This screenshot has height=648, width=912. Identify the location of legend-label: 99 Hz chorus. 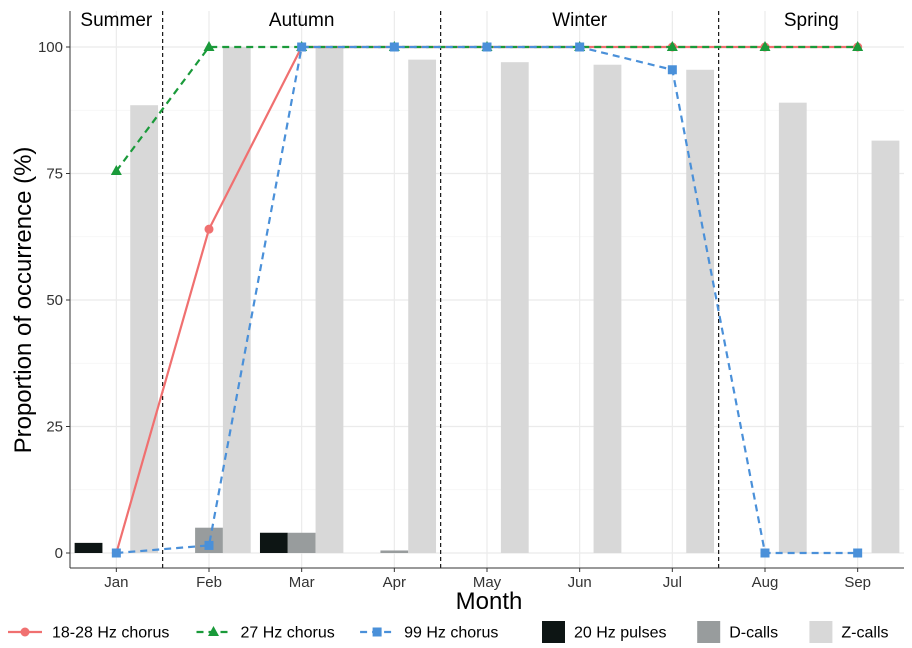
(451, 633).